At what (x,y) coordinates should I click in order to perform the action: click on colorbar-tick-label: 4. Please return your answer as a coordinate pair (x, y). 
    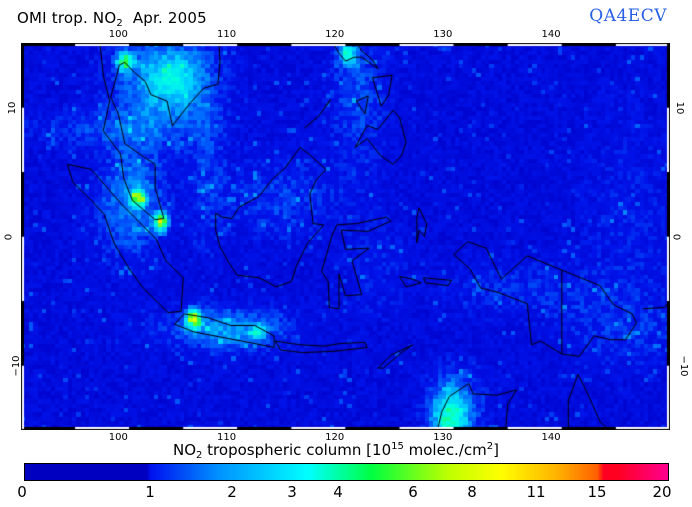
    Looking at the image, I should click on (338, 492).